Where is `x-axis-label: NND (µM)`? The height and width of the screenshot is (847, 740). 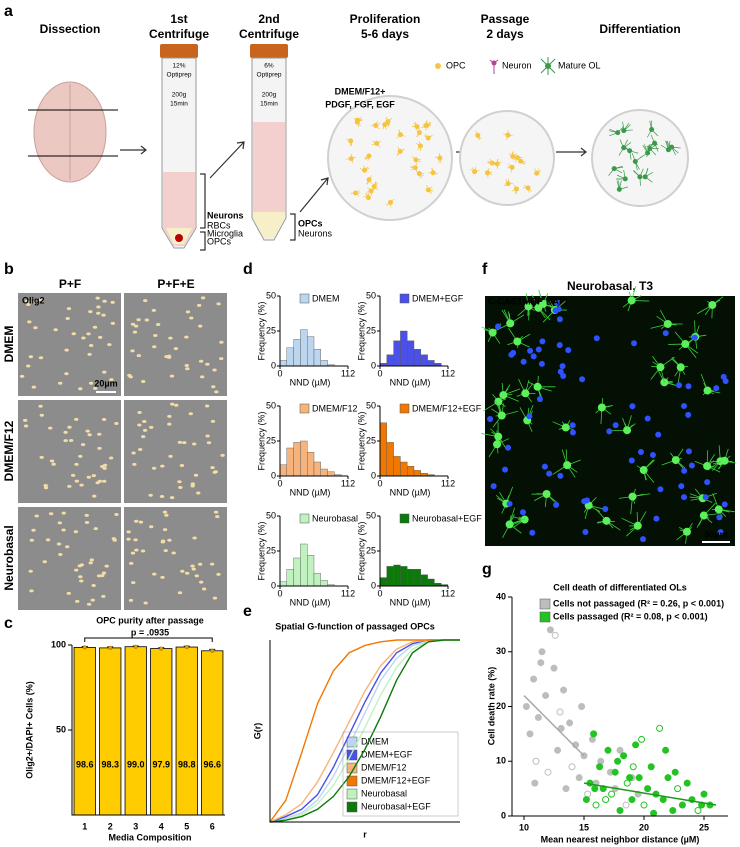 x-axis-label: NND (µM) is located at coordinates (410, 602).